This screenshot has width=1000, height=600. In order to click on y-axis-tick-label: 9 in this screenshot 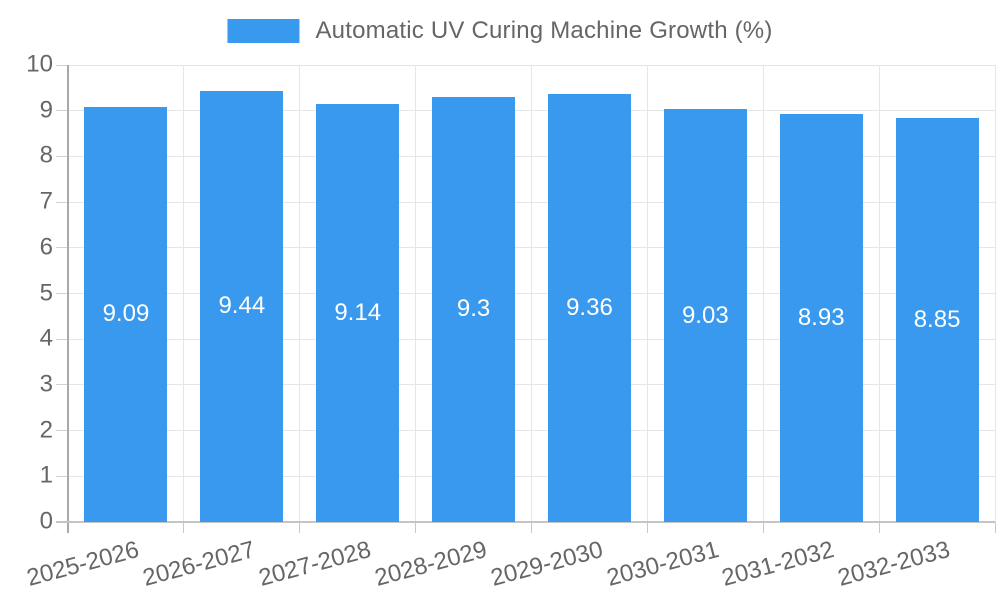, I will do `click(46, 110)`.